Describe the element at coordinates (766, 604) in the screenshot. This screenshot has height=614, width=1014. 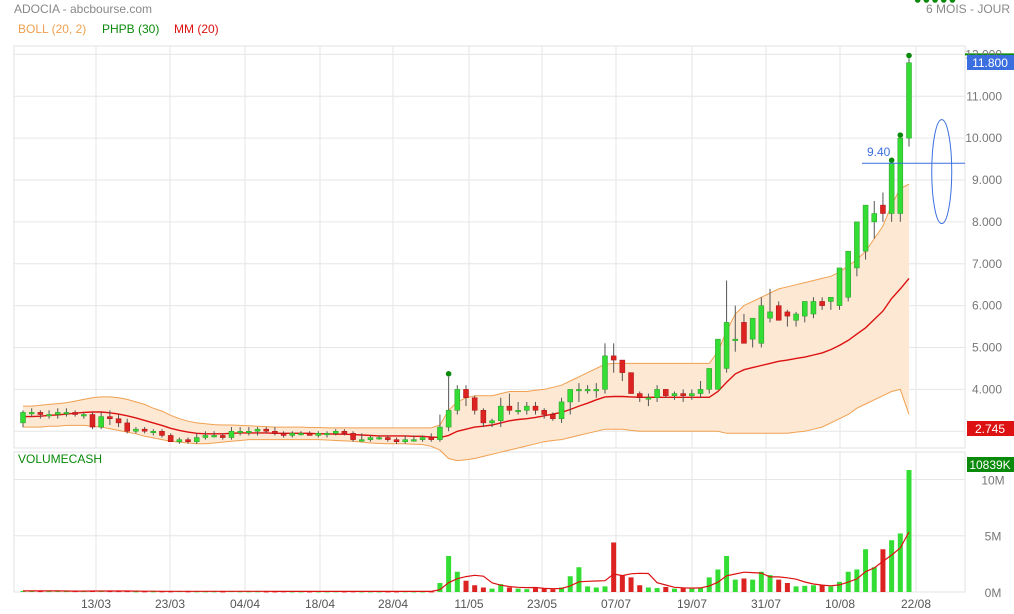
I see `x-tick-label: 31/07` at that location.